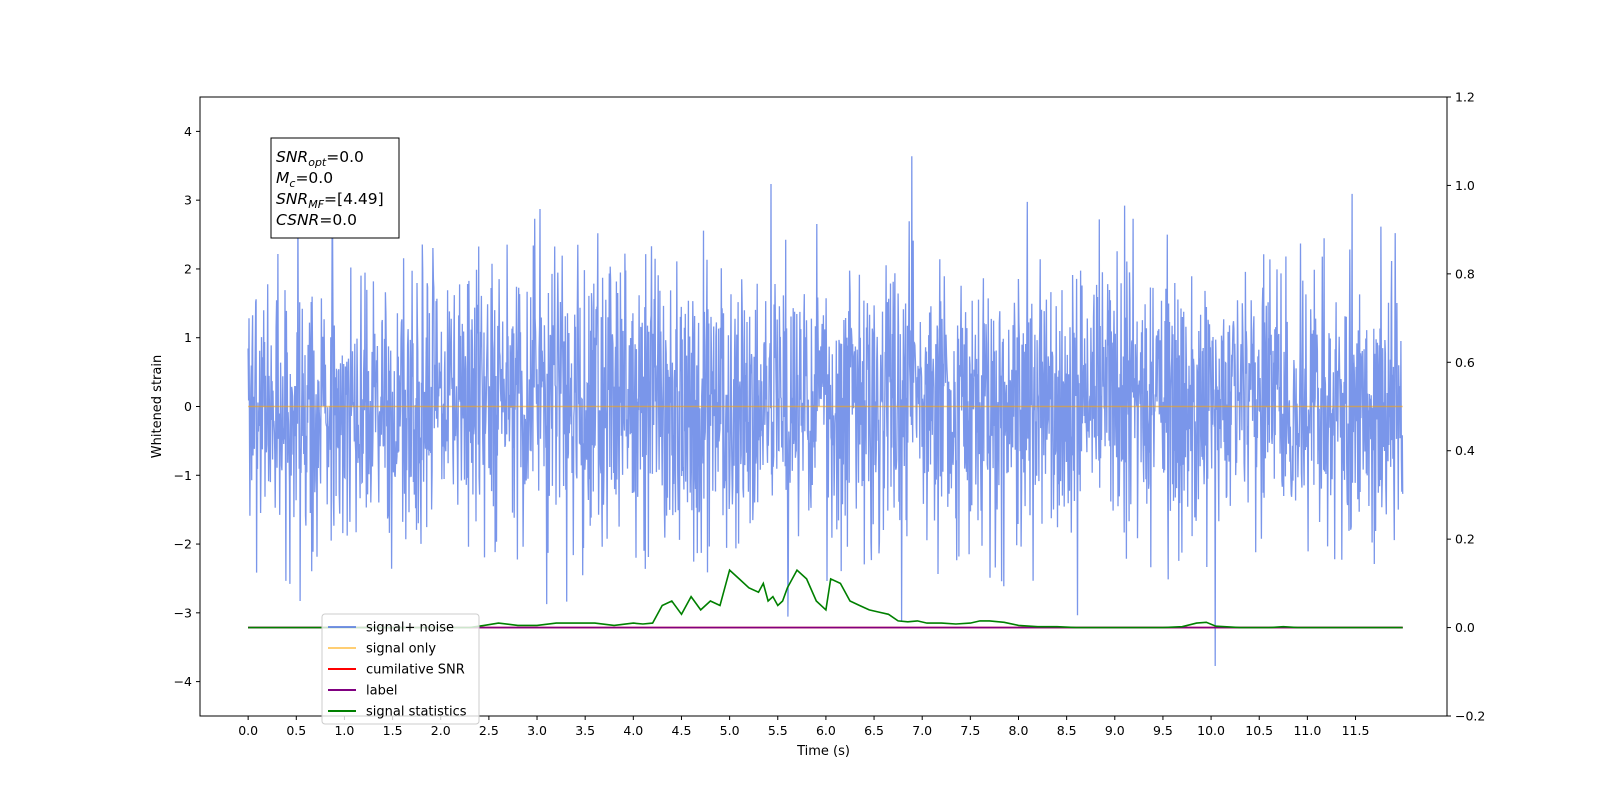 The height and width of the screenshot is (800, 1600). I want to click on y-tick-label: 0, so click(188, 406).